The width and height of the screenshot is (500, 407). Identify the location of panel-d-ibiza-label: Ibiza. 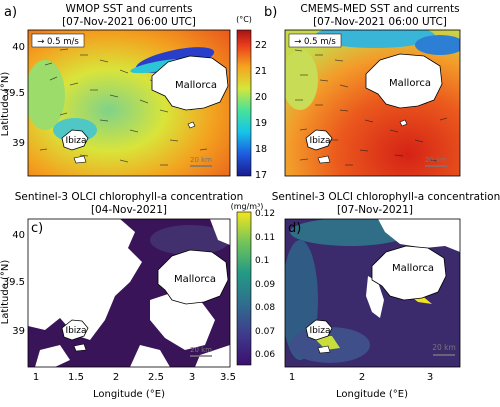
(319, 331).